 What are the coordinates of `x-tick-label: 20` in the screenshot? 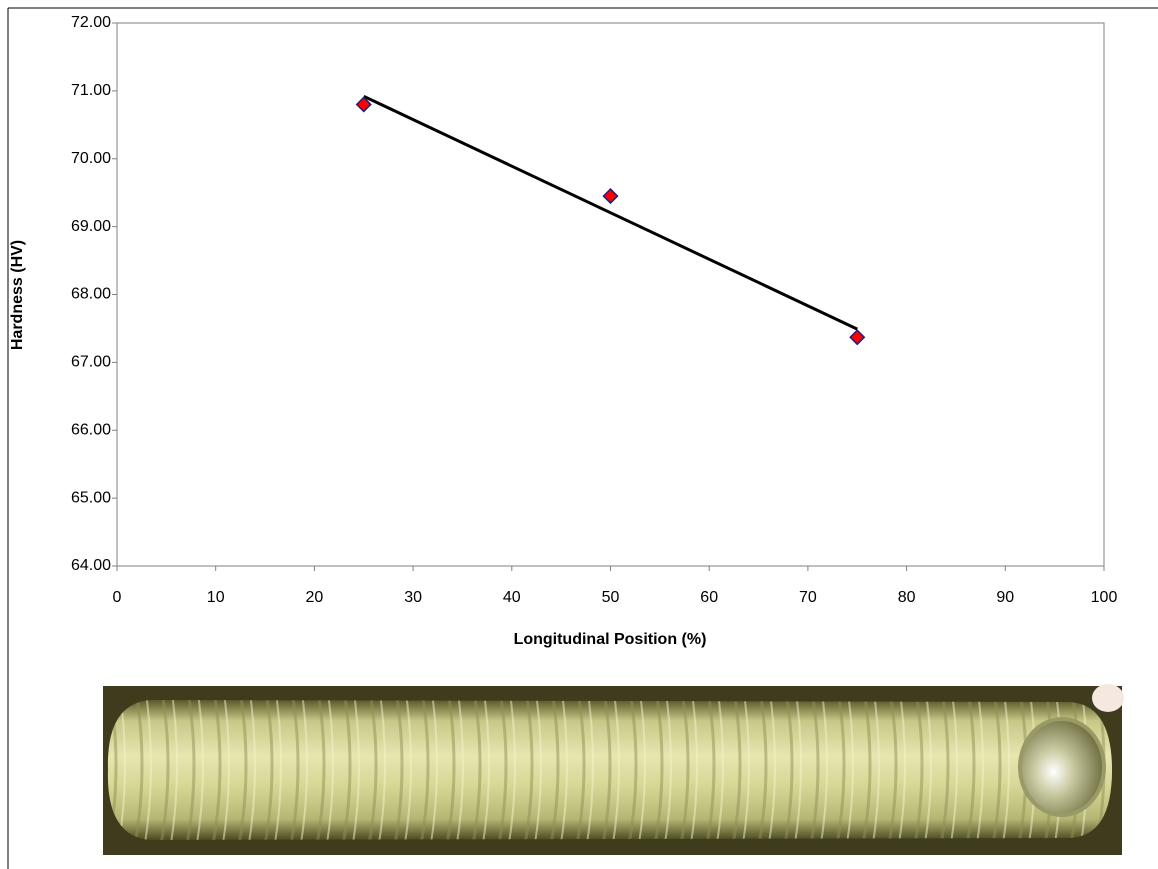 It's located at (315, 597).